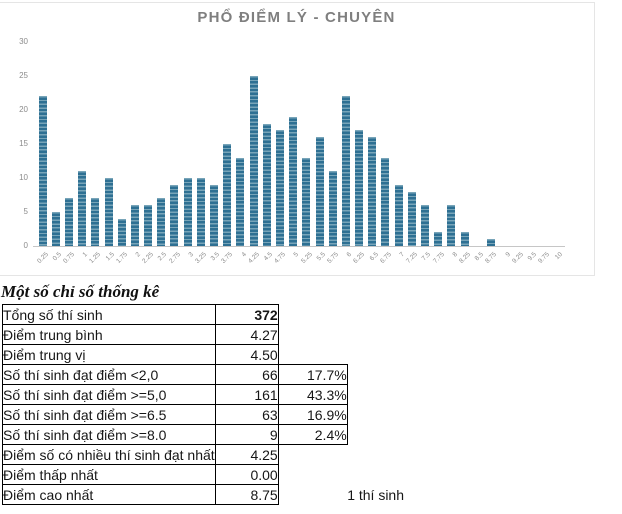 The width and height of the screenshot is (622, 514). What do you see at coordinates (109, 414) in the screenshot?
I see `row-label: Số thí sinh đạt điểm >=6.5` at bounding box center [109, 414].